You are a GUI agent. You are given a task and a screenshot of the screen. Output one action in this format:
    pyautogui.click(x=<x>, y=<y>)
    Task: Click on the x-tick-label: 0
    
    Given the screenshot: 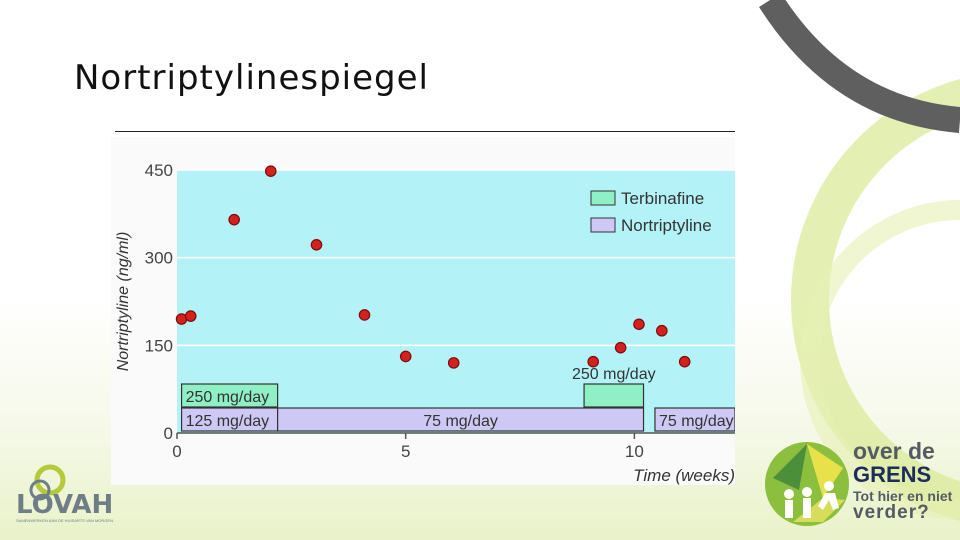 What is the action you would take?
    pyautogui.click(x=176, y=451)
    